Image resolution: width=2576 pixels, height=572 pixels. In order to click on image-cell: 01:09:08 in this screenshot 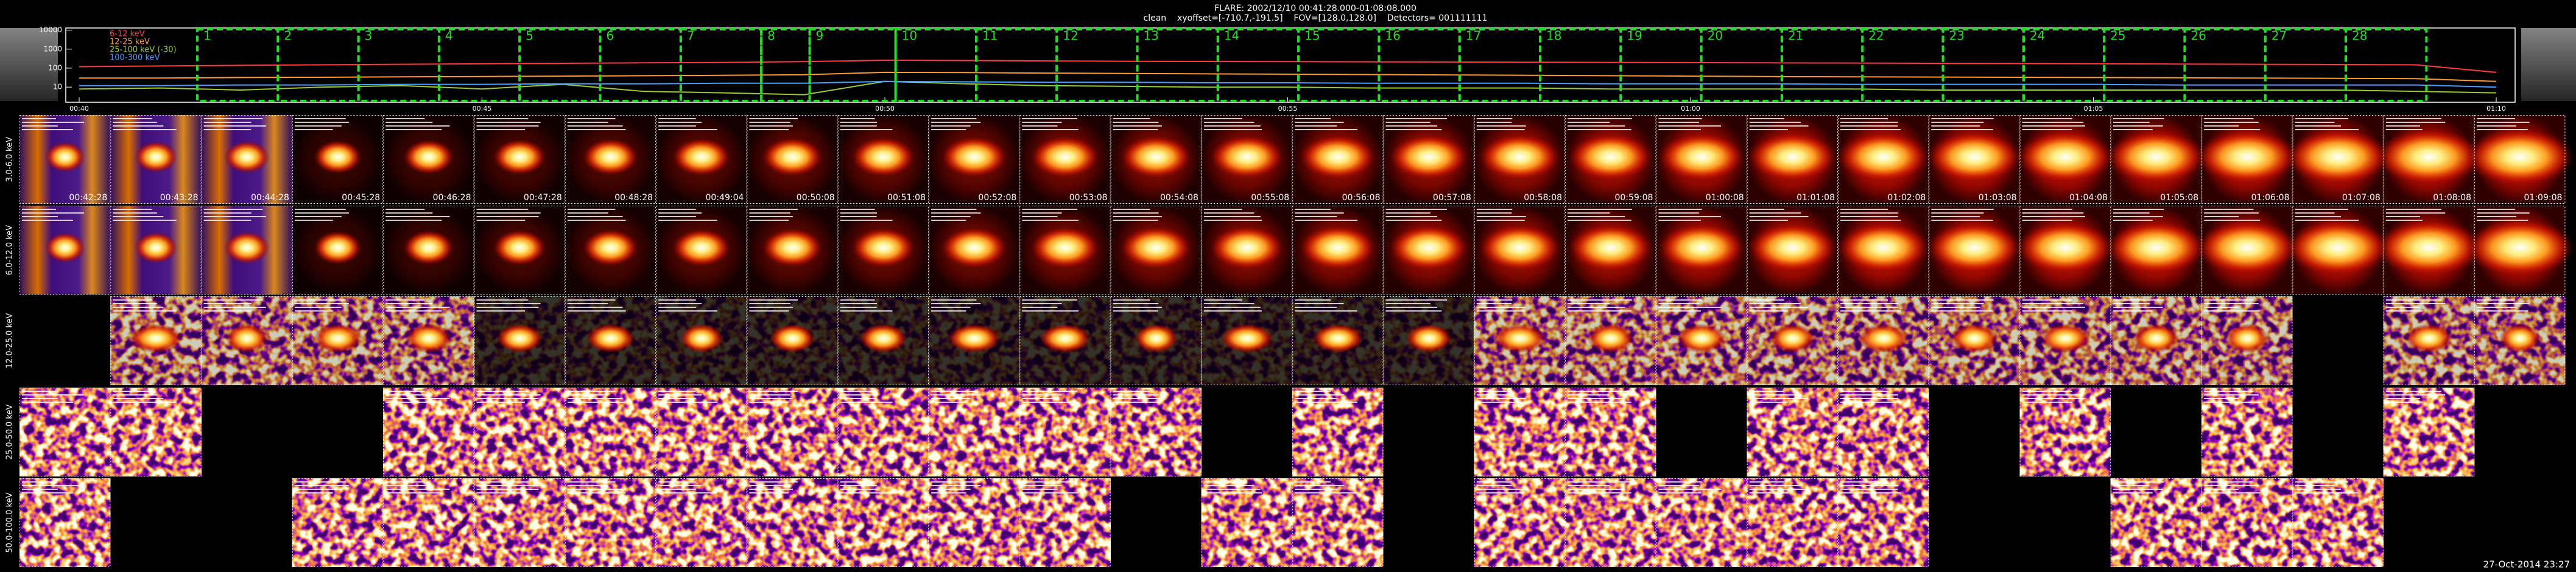, I will do `click(2520, 159)`.